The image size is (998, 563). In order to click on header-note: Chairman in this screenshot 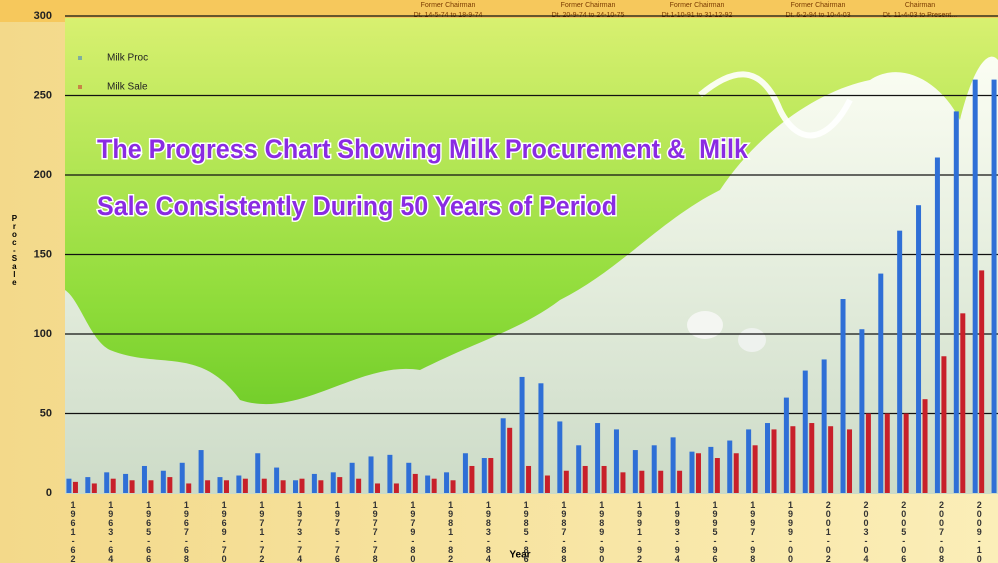, I will do `click(920, 5)`.